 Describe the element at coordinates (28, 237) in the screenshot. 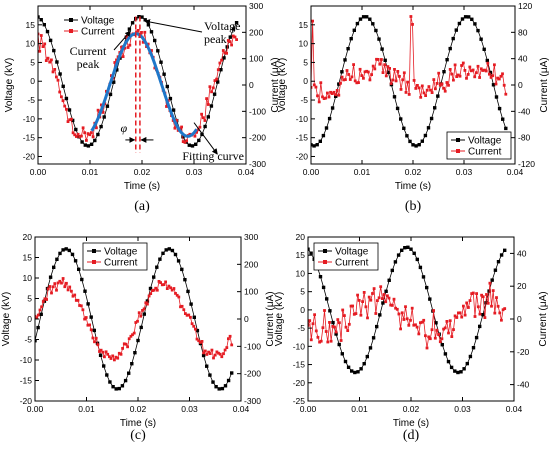

I see `y-tick-label-left: 20` at that location.